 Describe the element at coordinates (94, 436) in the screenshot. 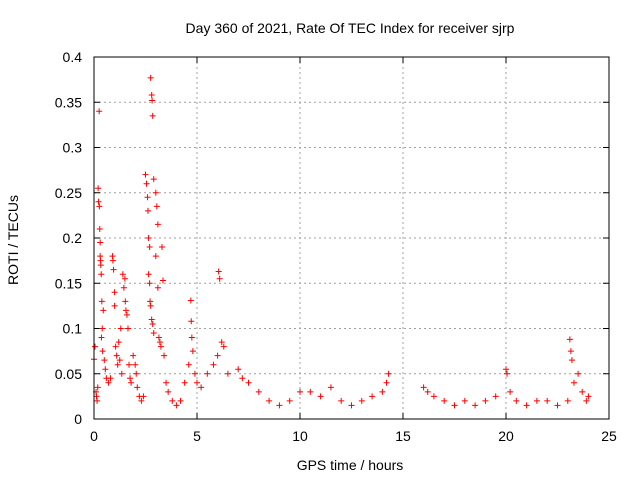

I see `x-tick-label: 0` at that location.